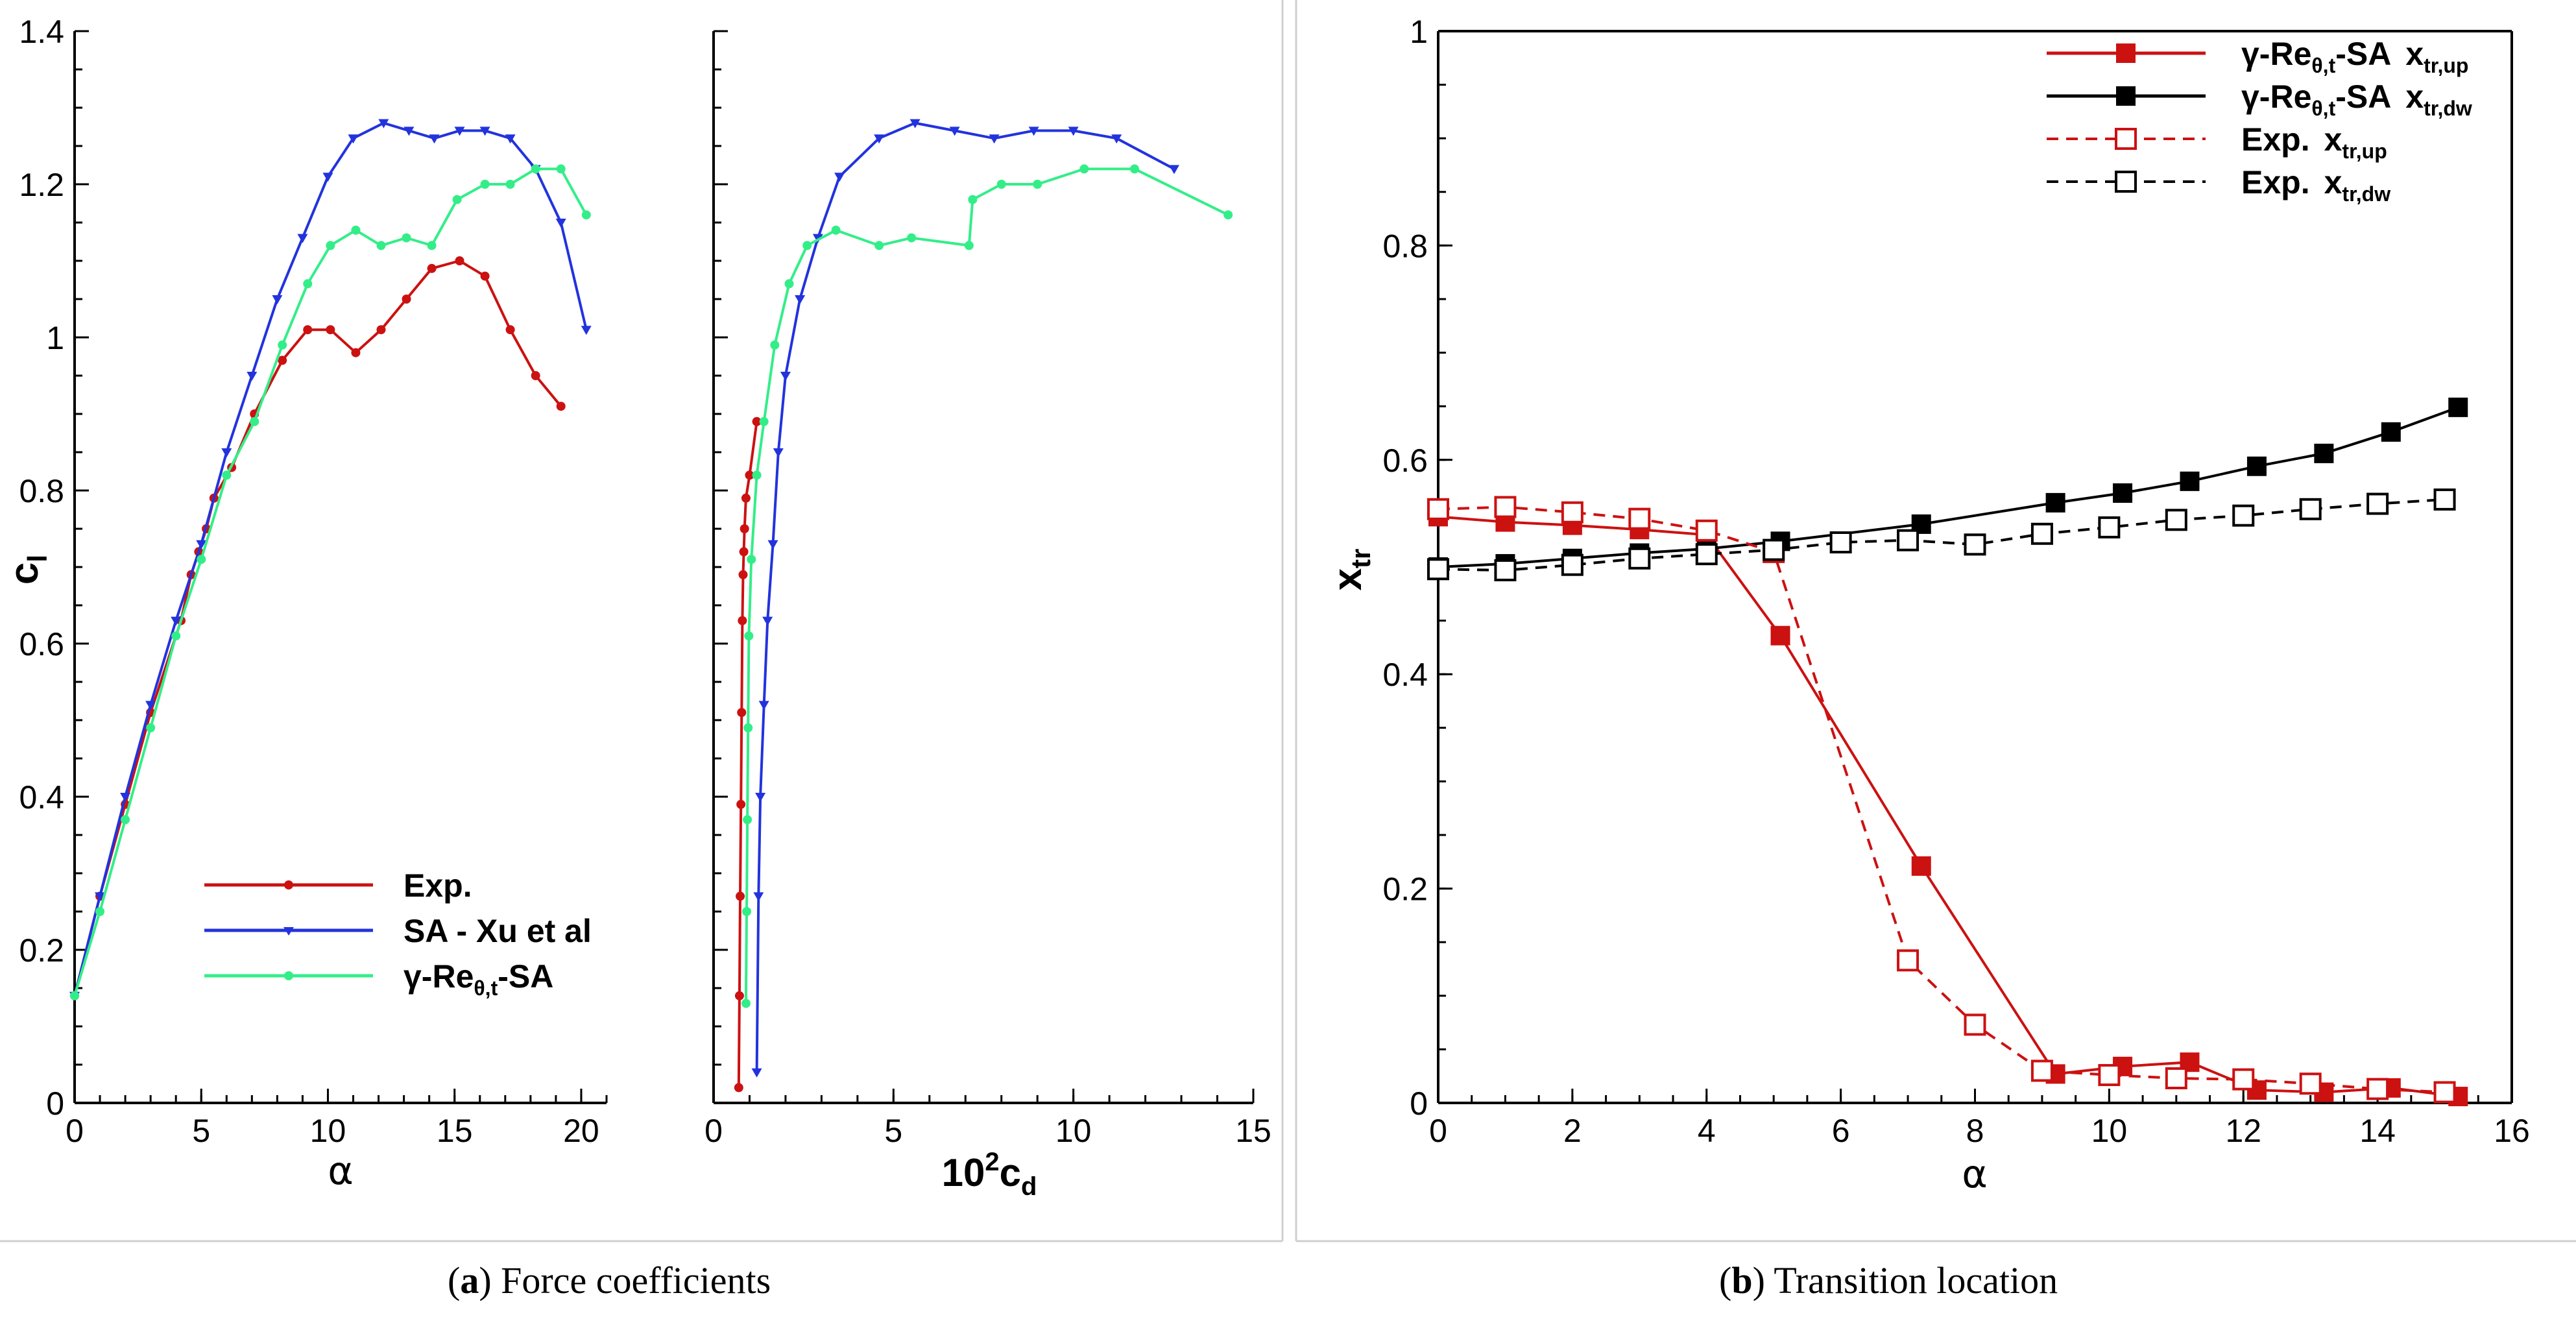 Image resolution: width=2576 pixels, height=1330 pixels. I want to click on cl-alpha-x-tick-label: 10, so click(328, 1131).